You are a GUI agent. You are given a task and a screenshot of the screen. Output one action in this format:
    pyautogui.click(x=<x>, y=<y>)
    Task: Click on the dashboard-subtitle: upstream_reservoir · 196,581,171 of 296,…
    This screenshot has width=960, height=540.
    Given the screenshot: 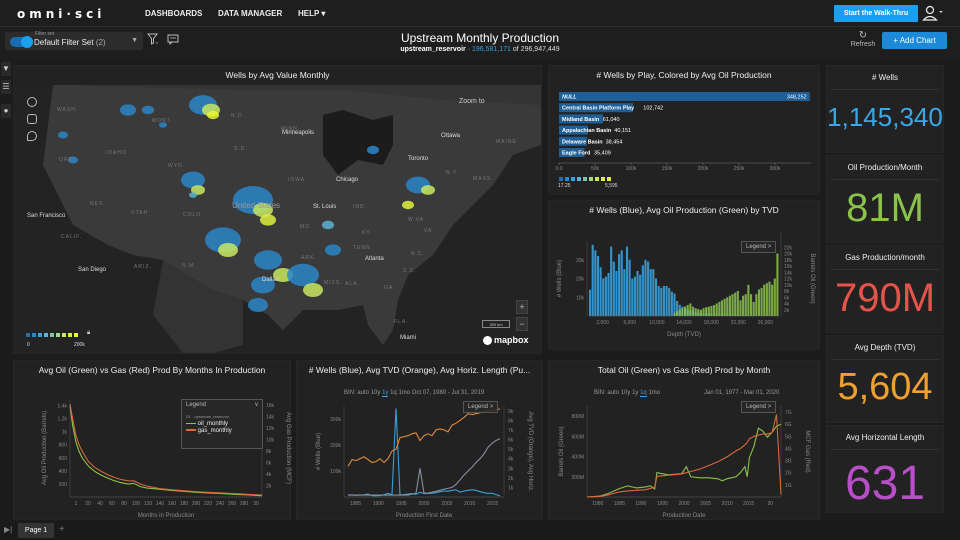 What is the action you would take?
    pyautogui.click(x=480, y=49)
    